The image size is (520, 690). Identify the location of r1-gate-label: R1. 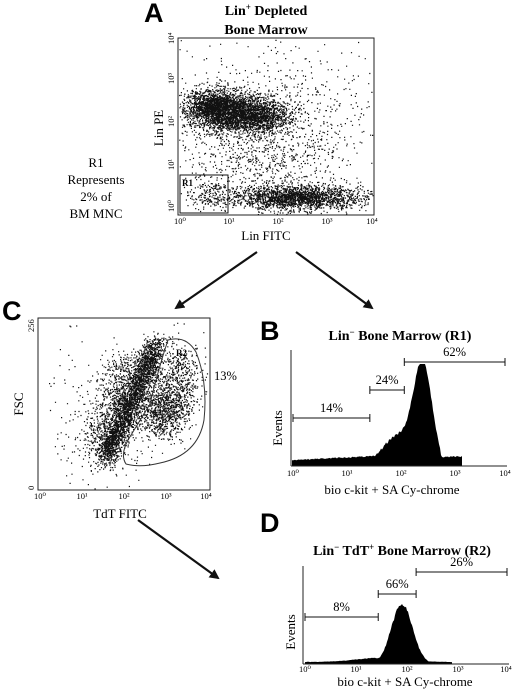
(187, 183).